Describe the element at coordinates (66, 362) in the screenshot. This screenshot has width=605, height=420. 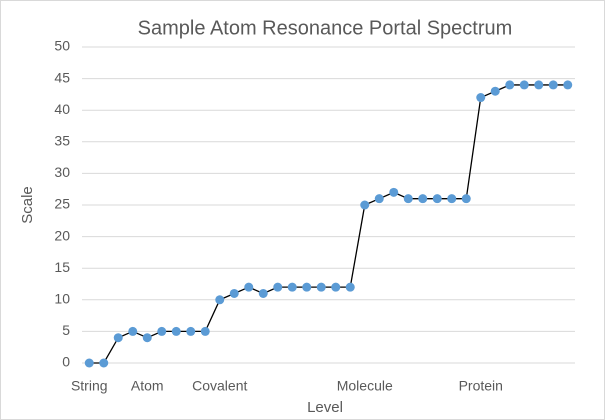
I see `y-tick-label: 0` at that location.